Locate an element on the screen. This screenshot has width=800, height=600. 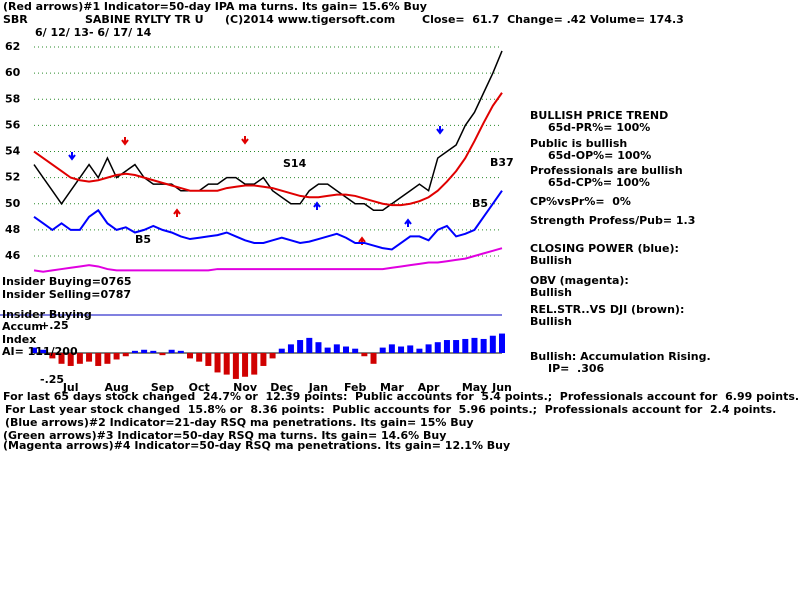
signal-label: B37 is located at coordinates (502, 162).